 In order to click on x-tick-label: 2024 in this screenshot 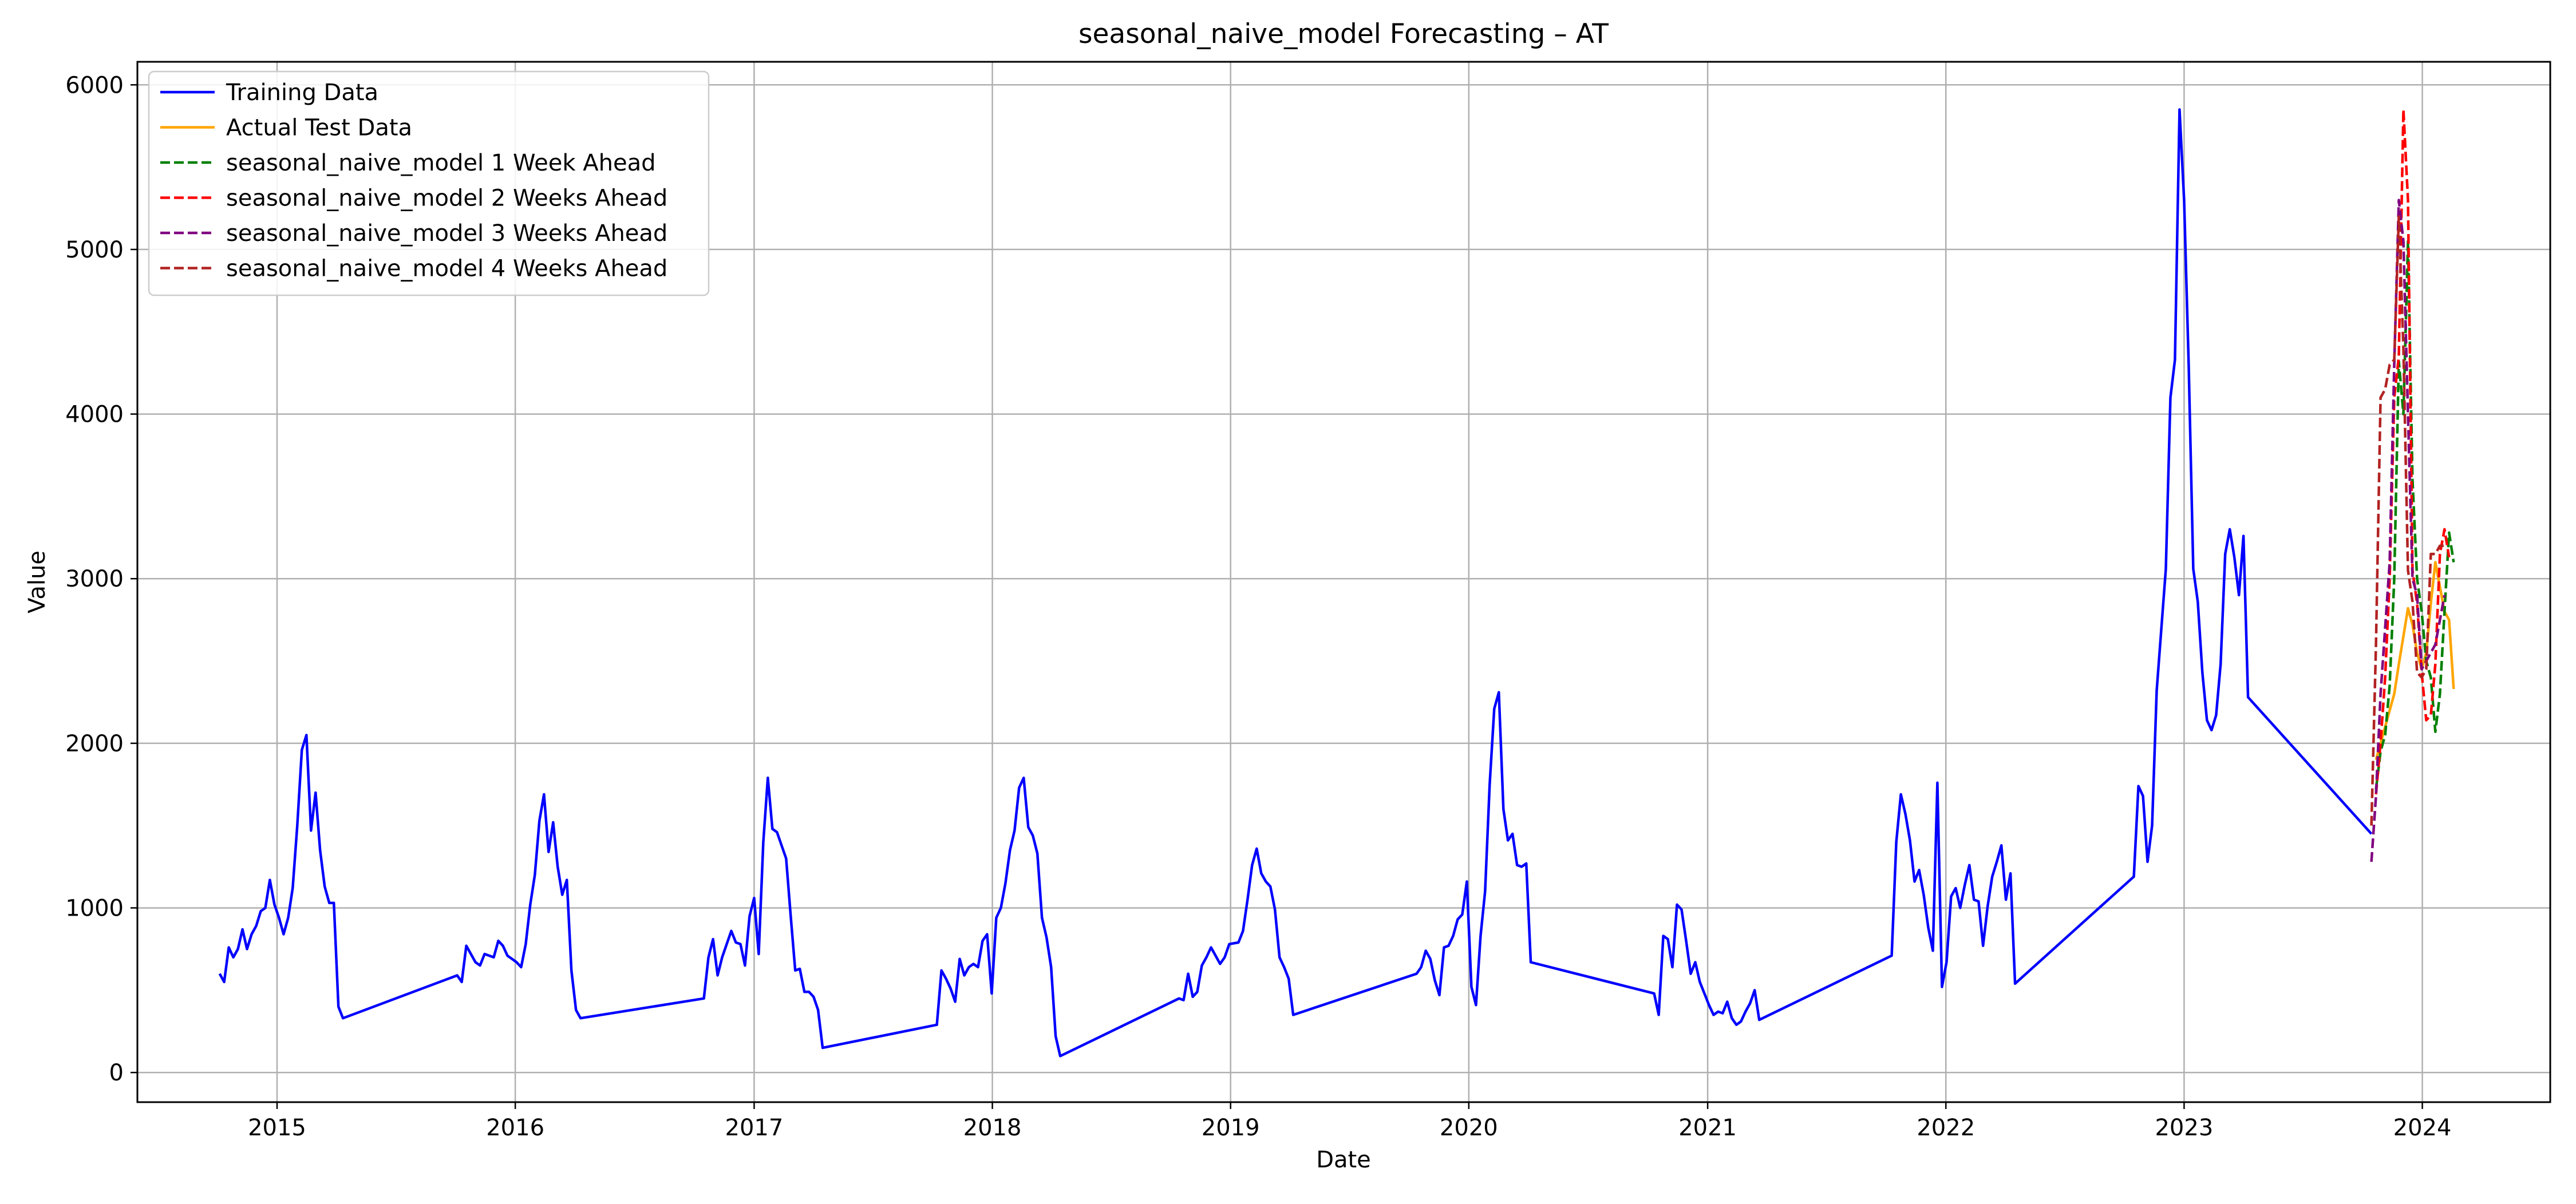, I will do `click(2422, 1128)`.